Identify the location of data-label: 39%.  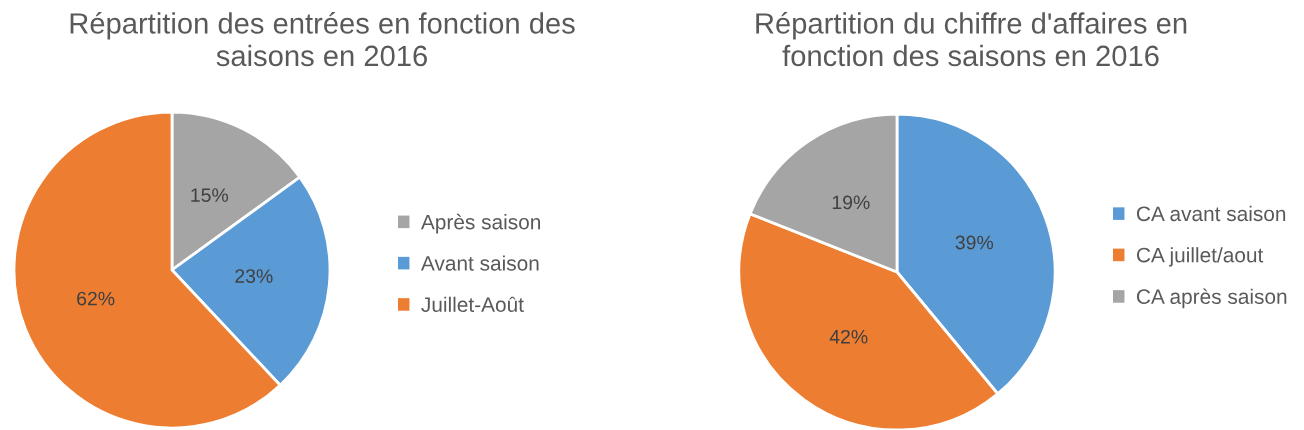
(974, 242).